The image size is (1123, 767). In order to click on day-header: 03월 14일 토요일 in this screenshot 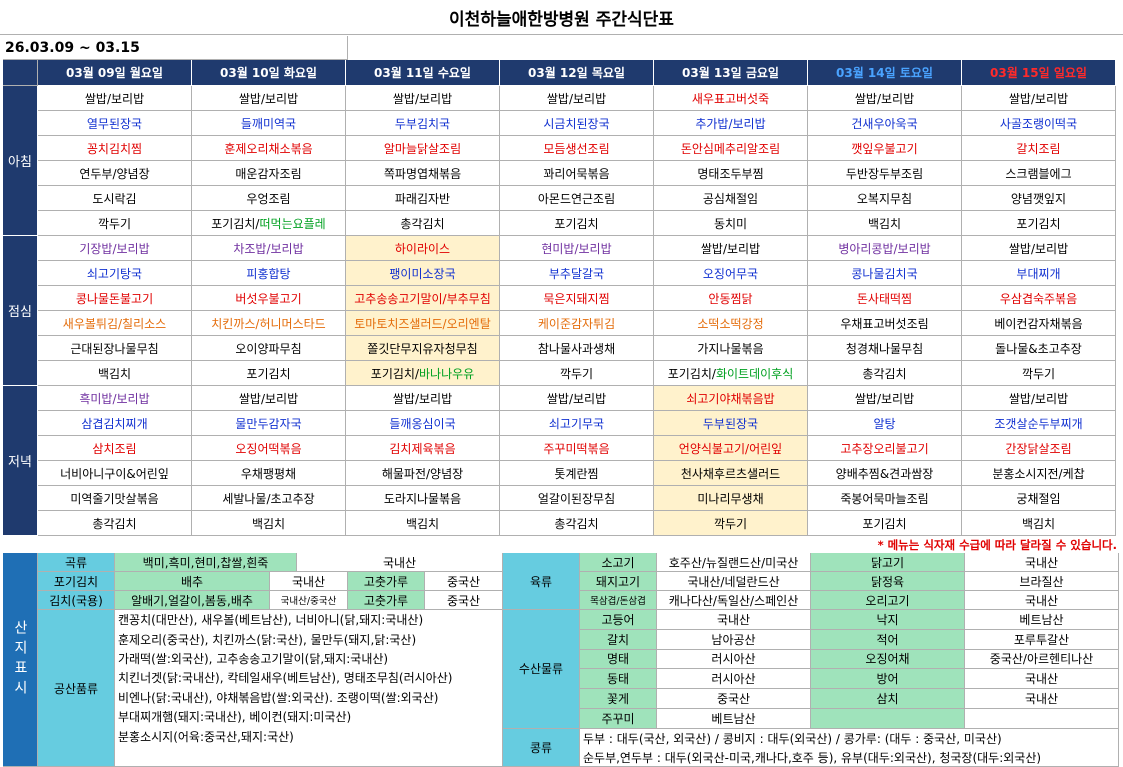, I will do `click(885, 73)`.